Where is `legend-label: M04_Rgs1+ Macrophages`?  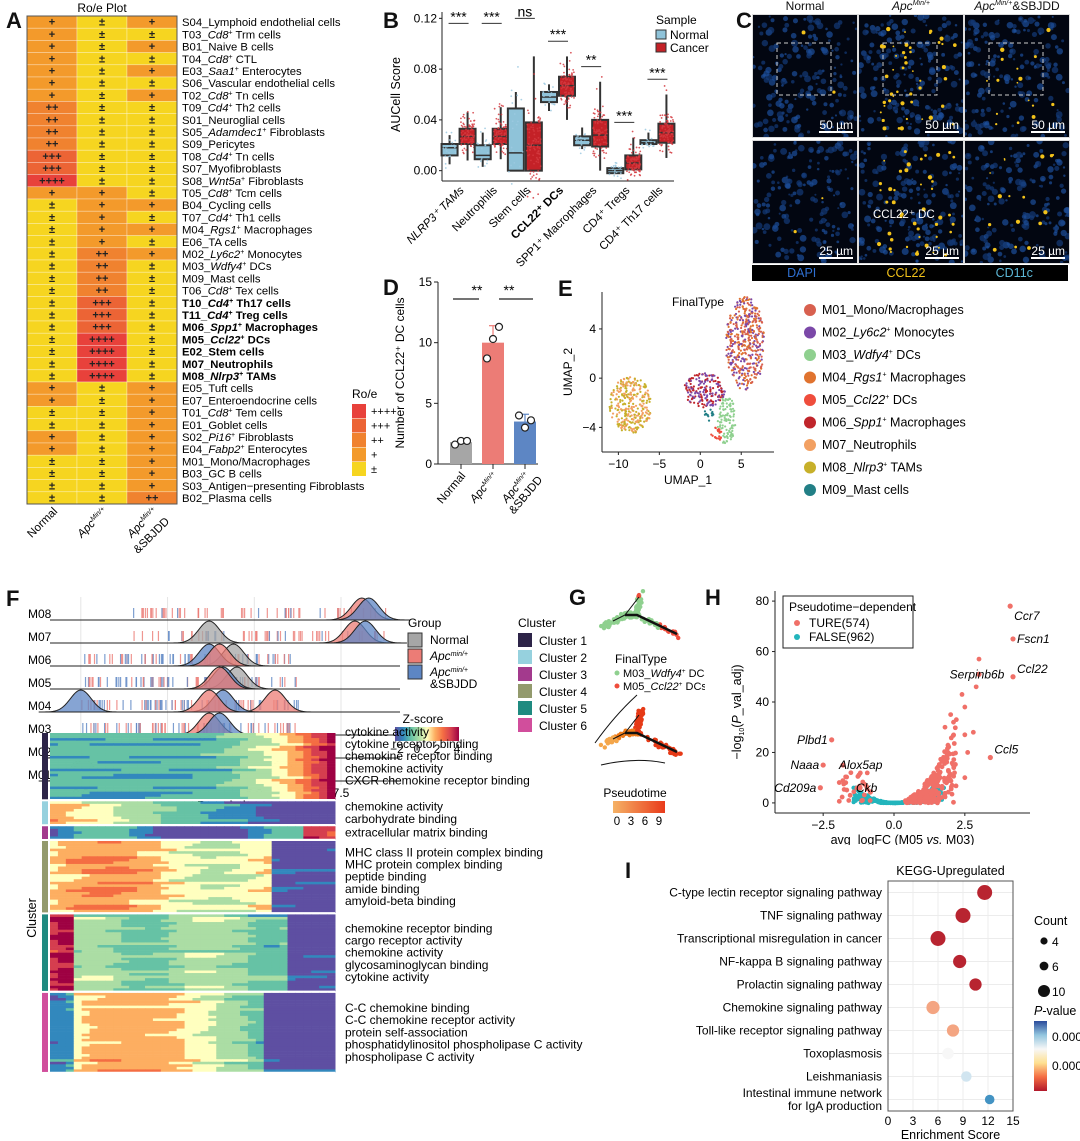
legend-label: M04_Rgs1+ Macrophages is located at coordinates (894, 378).